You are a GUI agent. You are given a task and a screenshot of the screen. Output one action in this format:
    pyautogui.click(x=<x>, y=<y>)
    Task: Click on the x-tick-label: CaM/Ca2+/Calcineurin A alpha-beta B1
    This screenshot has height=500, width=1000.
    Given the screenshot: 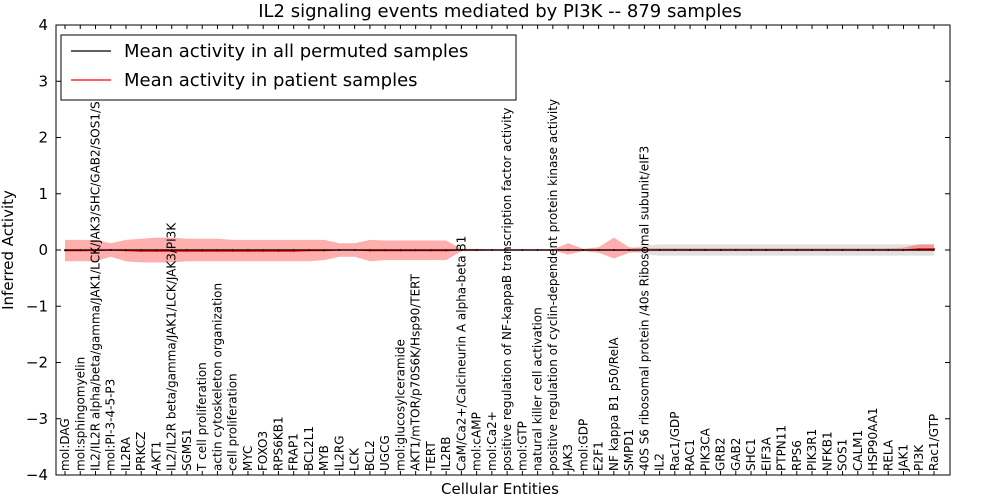 What is the action you would take?
    pyautogui.click(x=461, y=353)
    